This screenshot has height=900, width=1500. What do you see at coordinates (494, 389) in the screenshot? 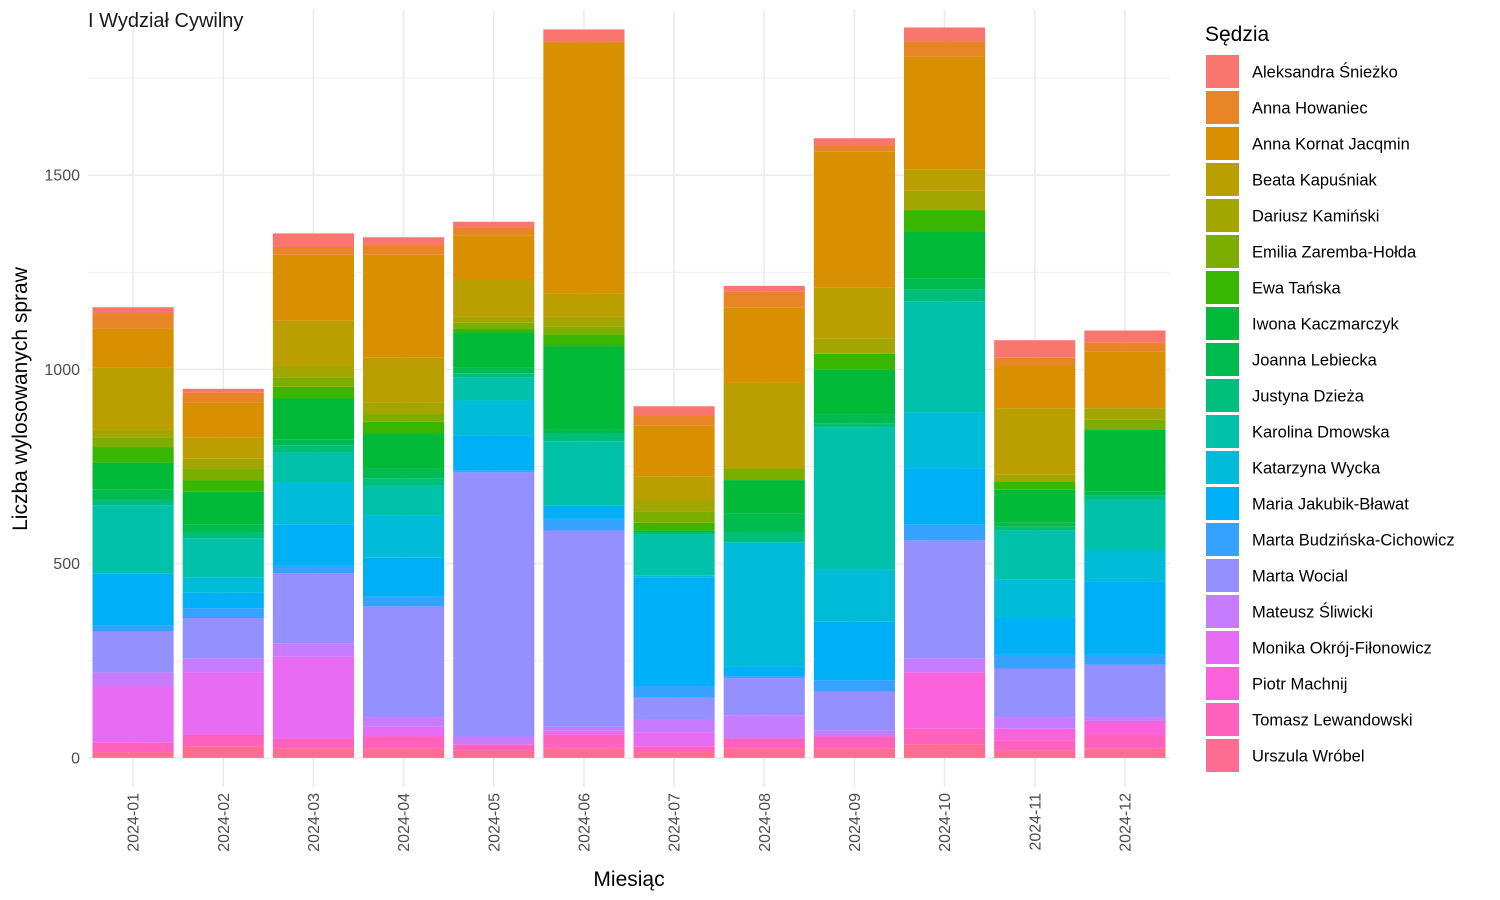
I see `bar-segment-2024-05-karolina-dmowska` at bounding box center [494, 389].